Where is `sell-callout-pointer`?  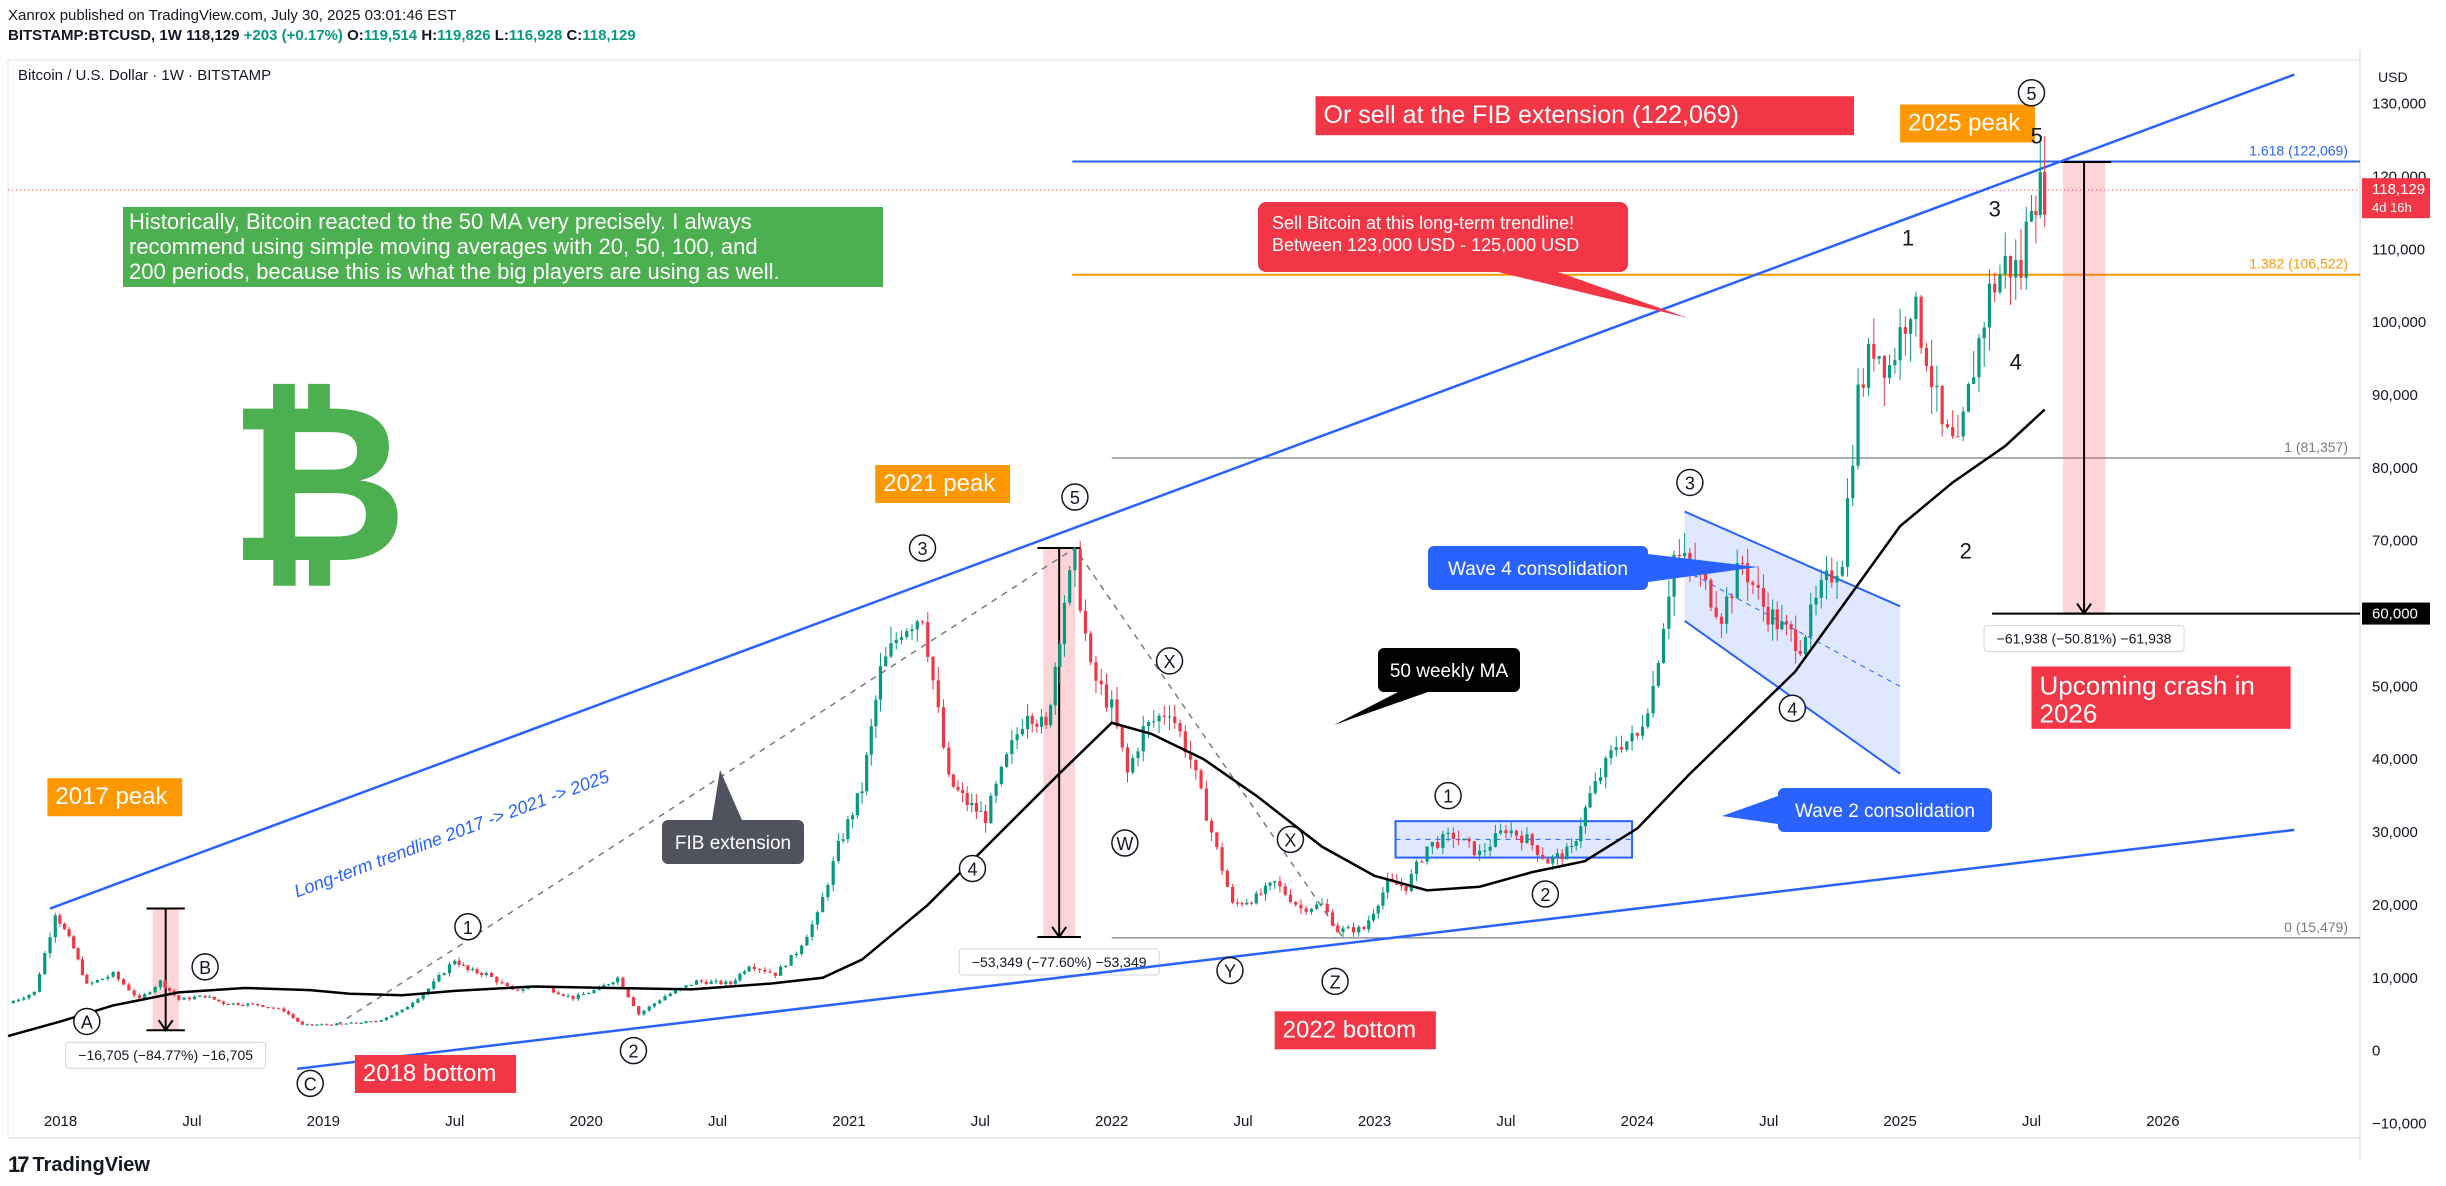
sell-callout-pointer is located at coordinates (1593, 295).